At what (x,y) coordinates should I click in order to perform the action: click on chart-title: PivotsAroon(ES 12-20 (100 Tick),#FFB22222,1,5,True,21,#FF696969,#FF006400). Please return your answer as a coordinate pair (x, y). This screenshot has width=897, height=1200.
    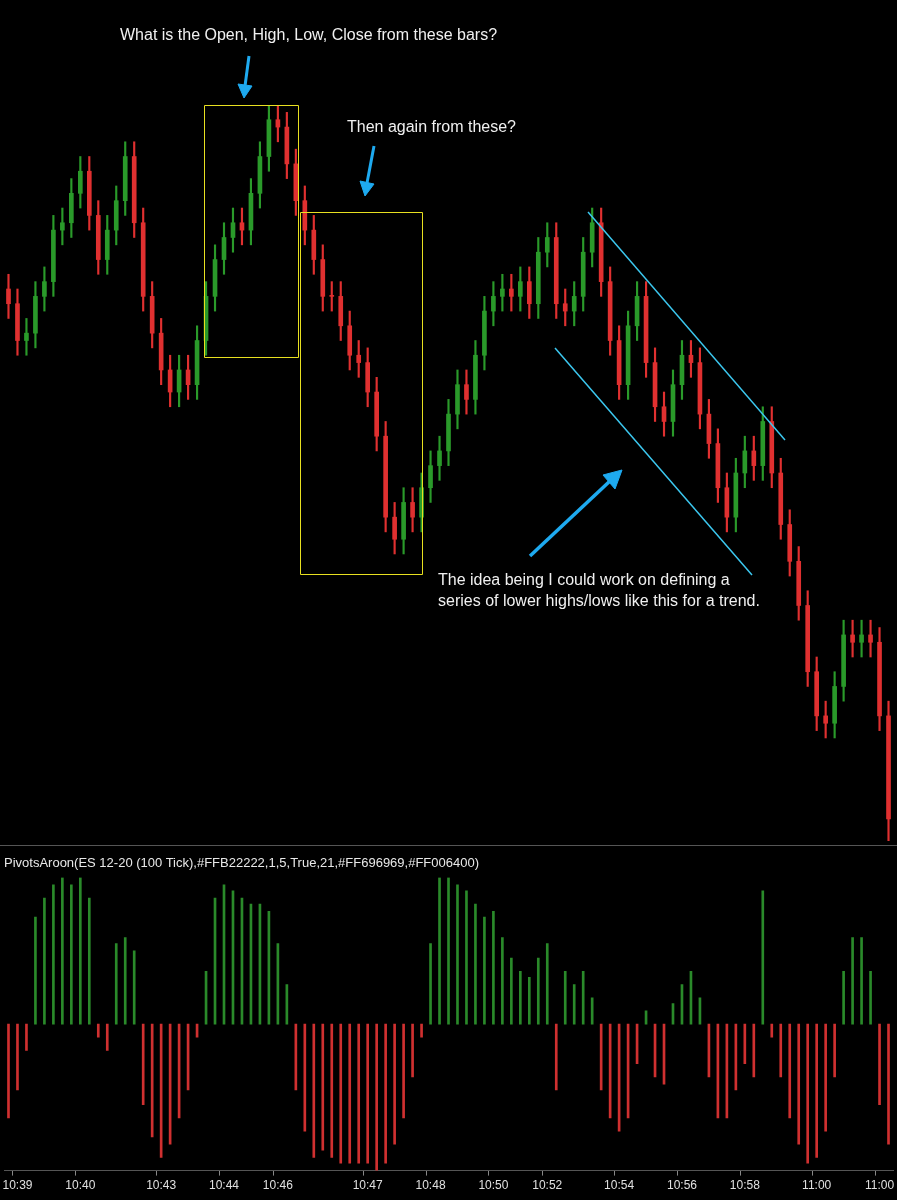
    Looking at the image, I should click on (242, 863).